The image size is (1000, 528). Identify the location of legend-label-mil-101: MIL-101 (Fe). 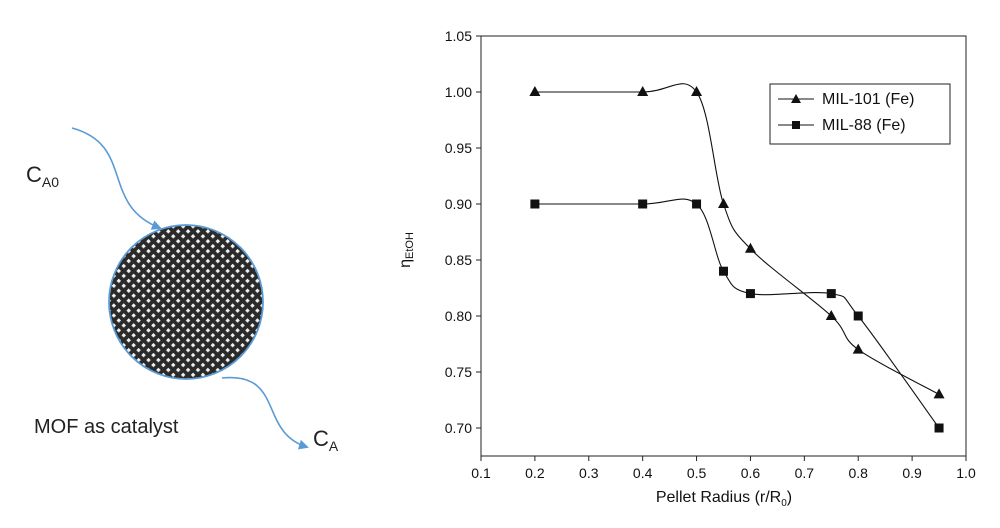
(868, 99).